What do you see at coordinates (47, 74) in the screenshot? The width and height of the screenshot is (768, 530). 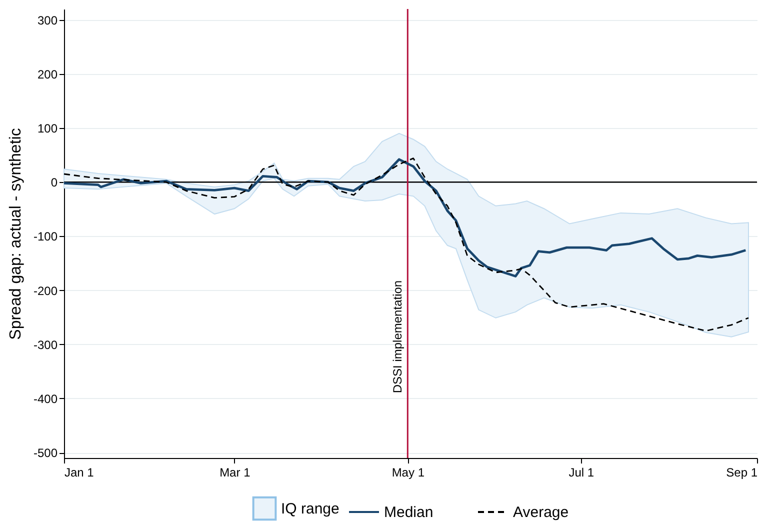 I see `y-tick-label: 200` at bounding box center [47, 74].